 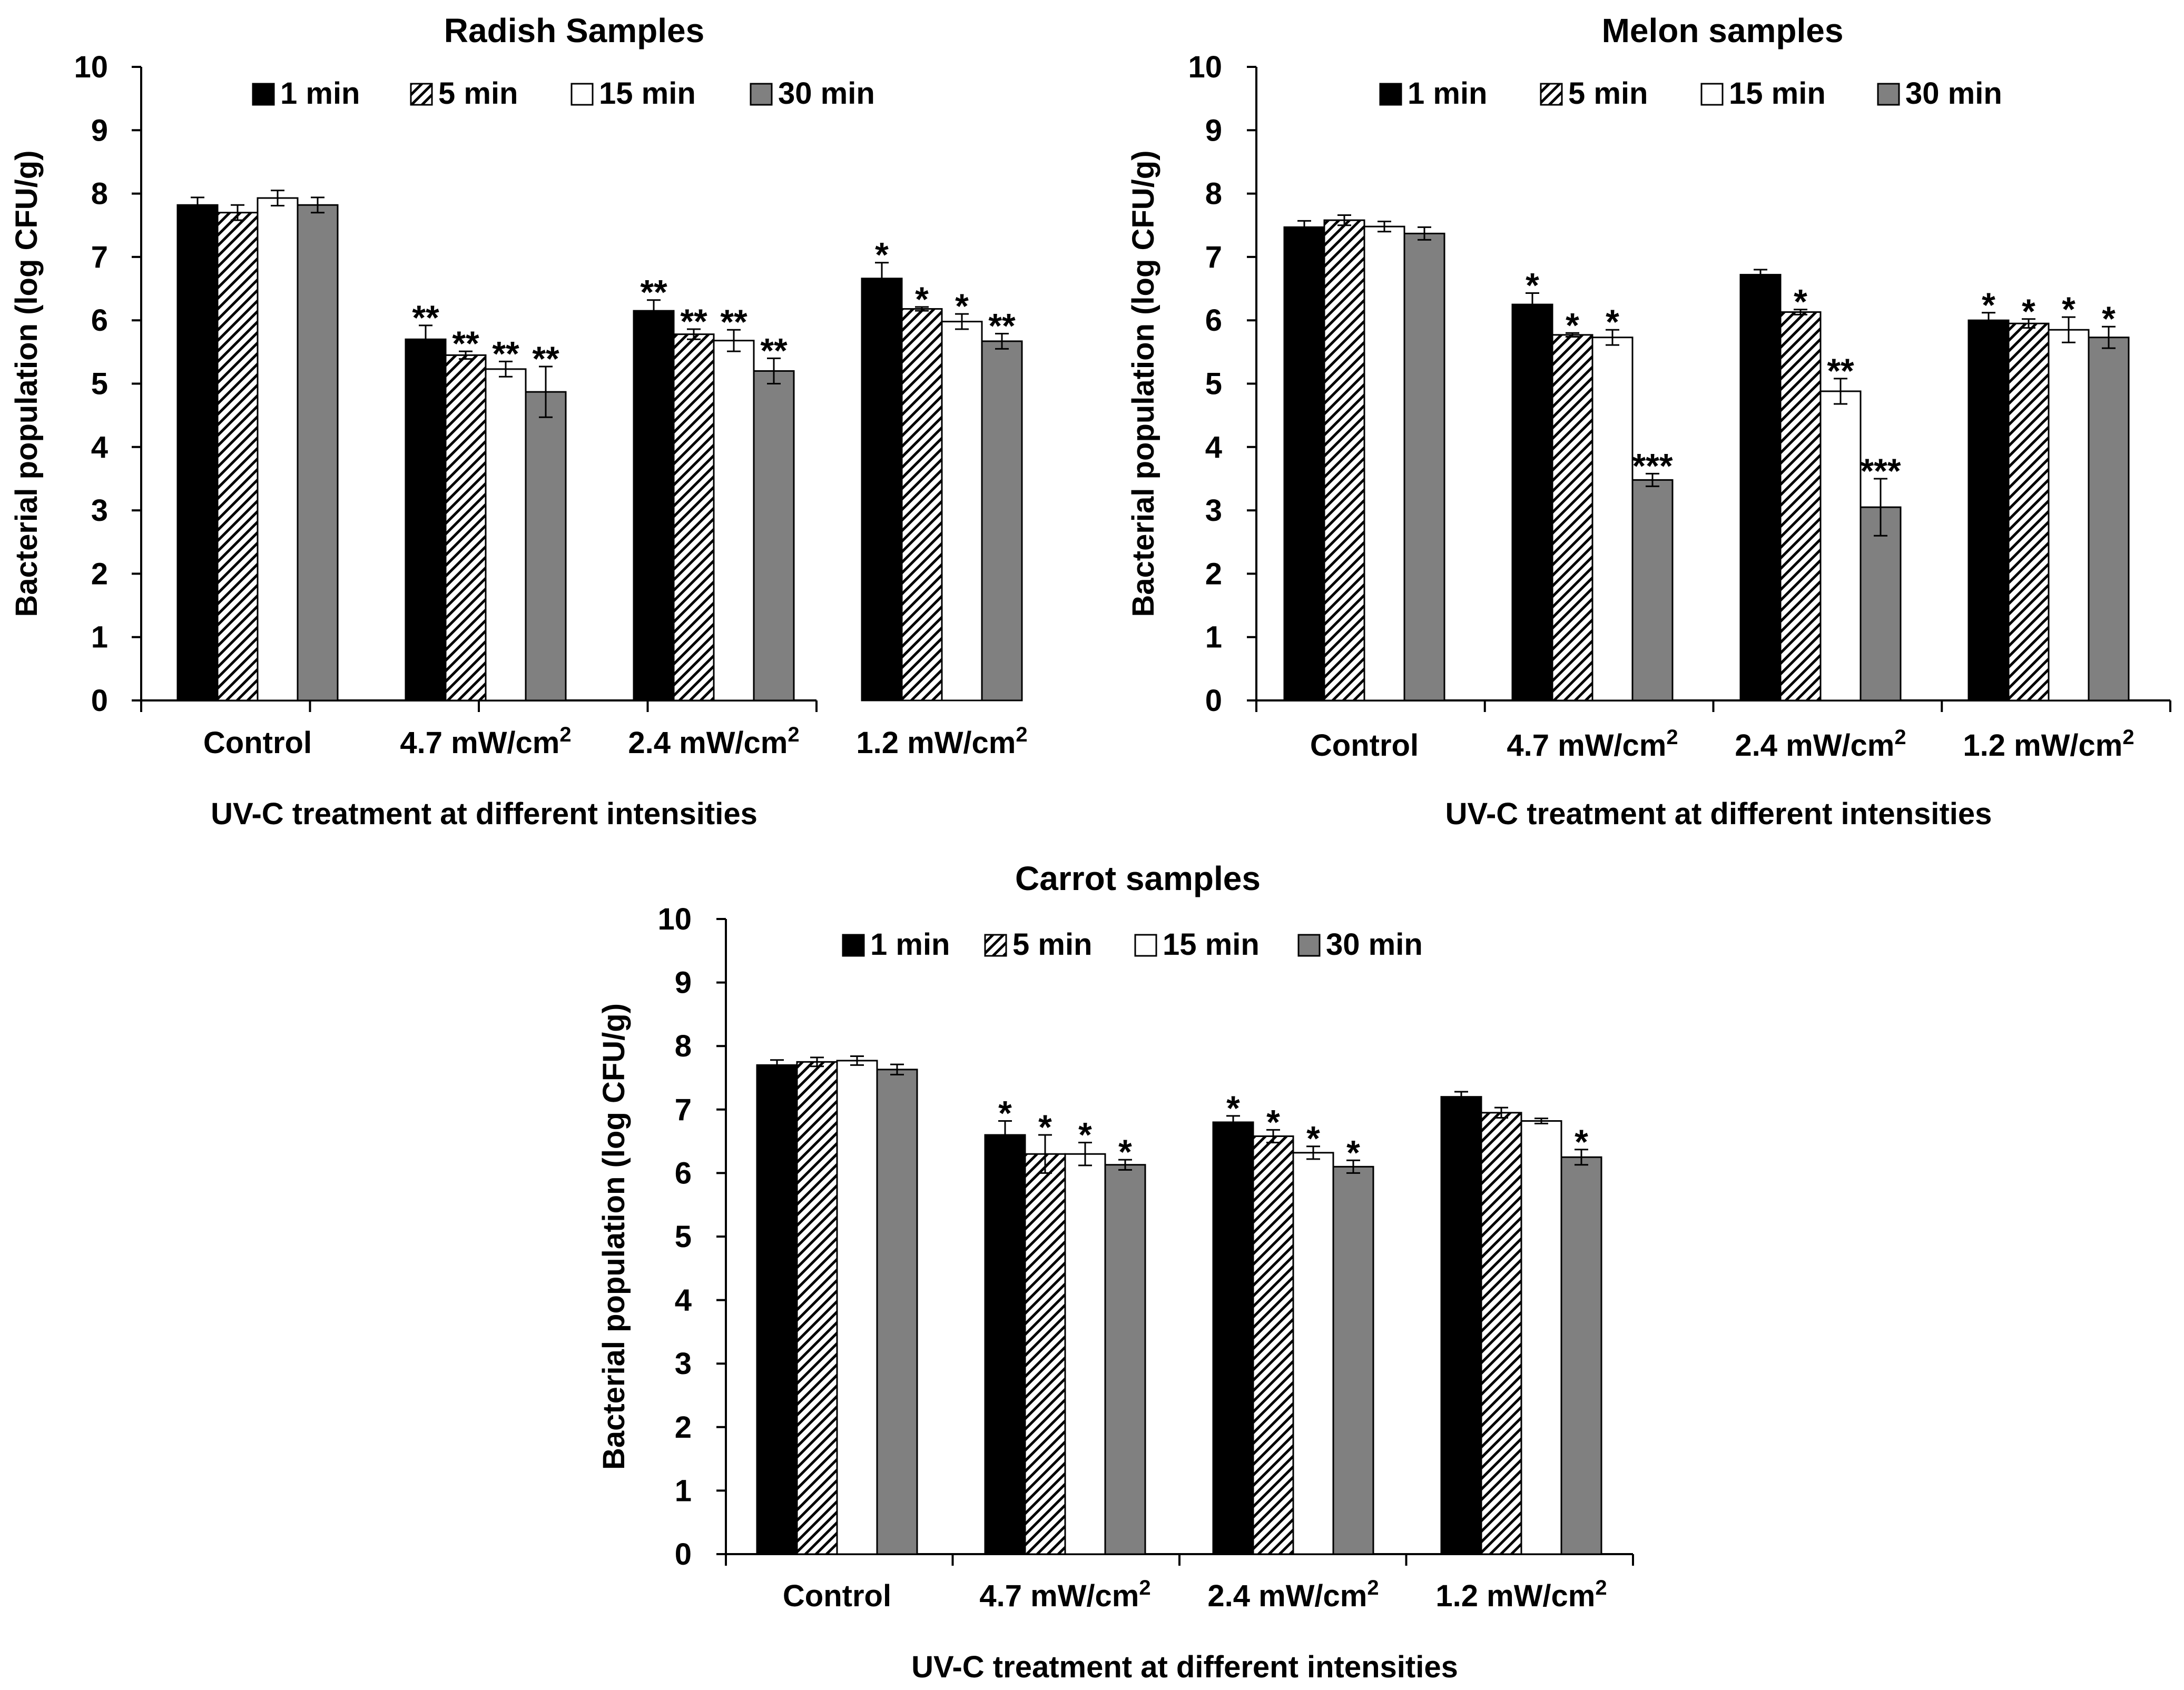 I want to click on chart-title: Melon samples, so click(x=1723, y=31).